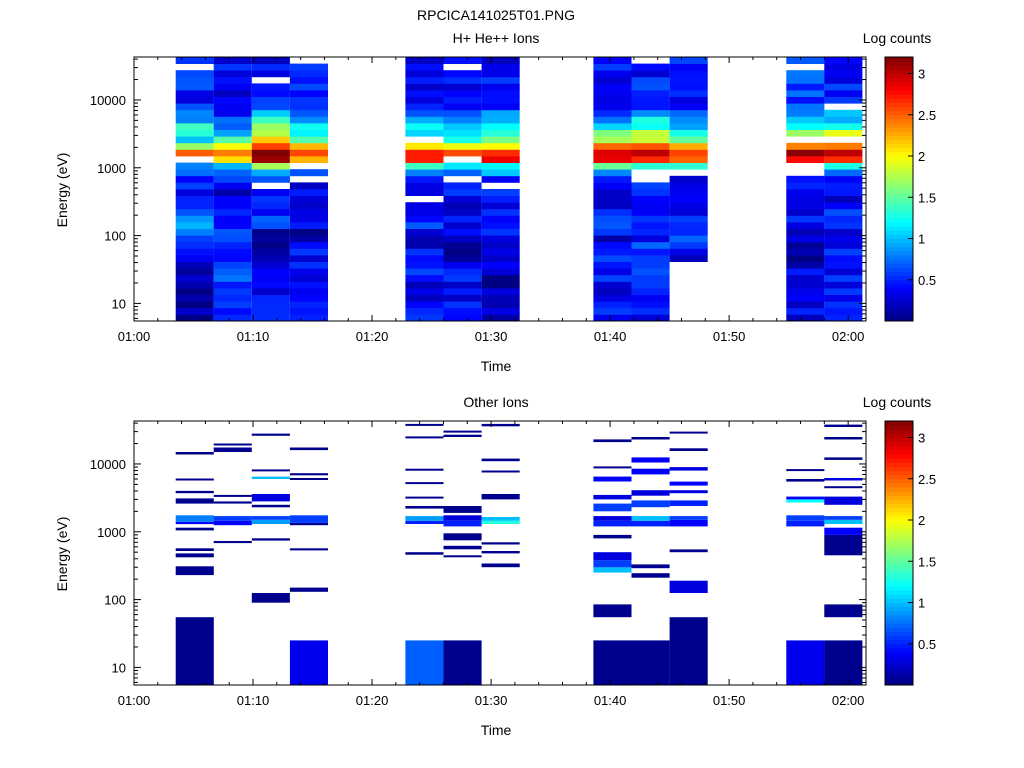  Describe the element at coordinates (496, 366) in the screenshot. I see `x-axis-label: Time` at that location.